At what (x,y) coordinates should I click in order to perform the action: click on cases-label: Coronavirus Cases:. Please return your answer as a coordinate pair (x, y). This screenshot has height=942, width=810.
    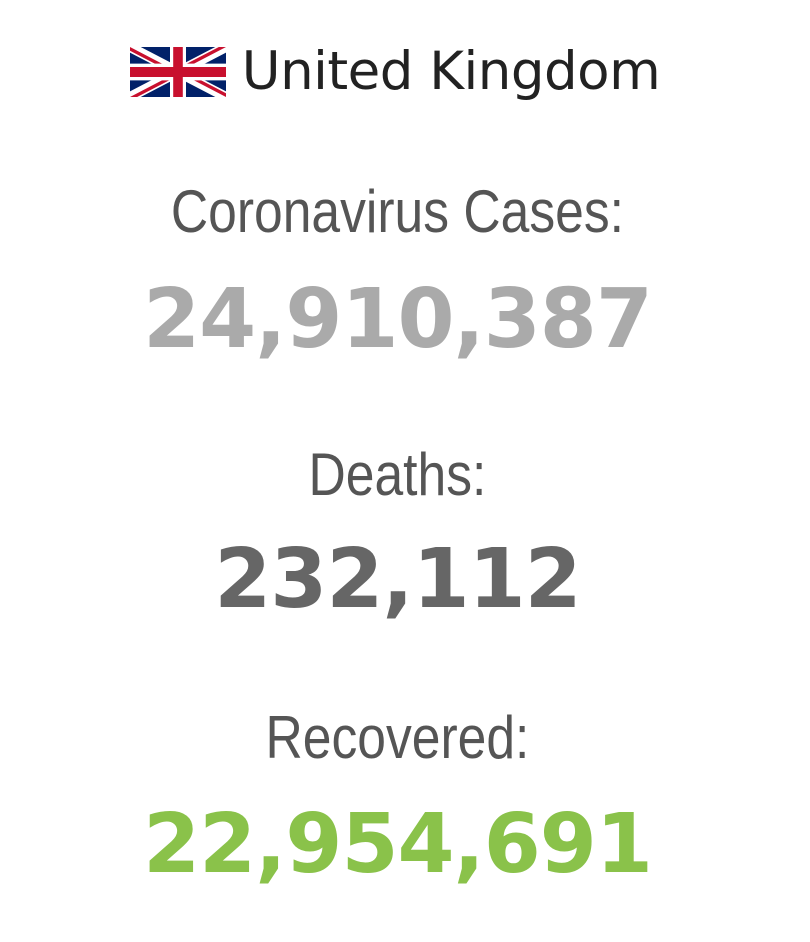
    Looking at the image, I should click on (397, 211).